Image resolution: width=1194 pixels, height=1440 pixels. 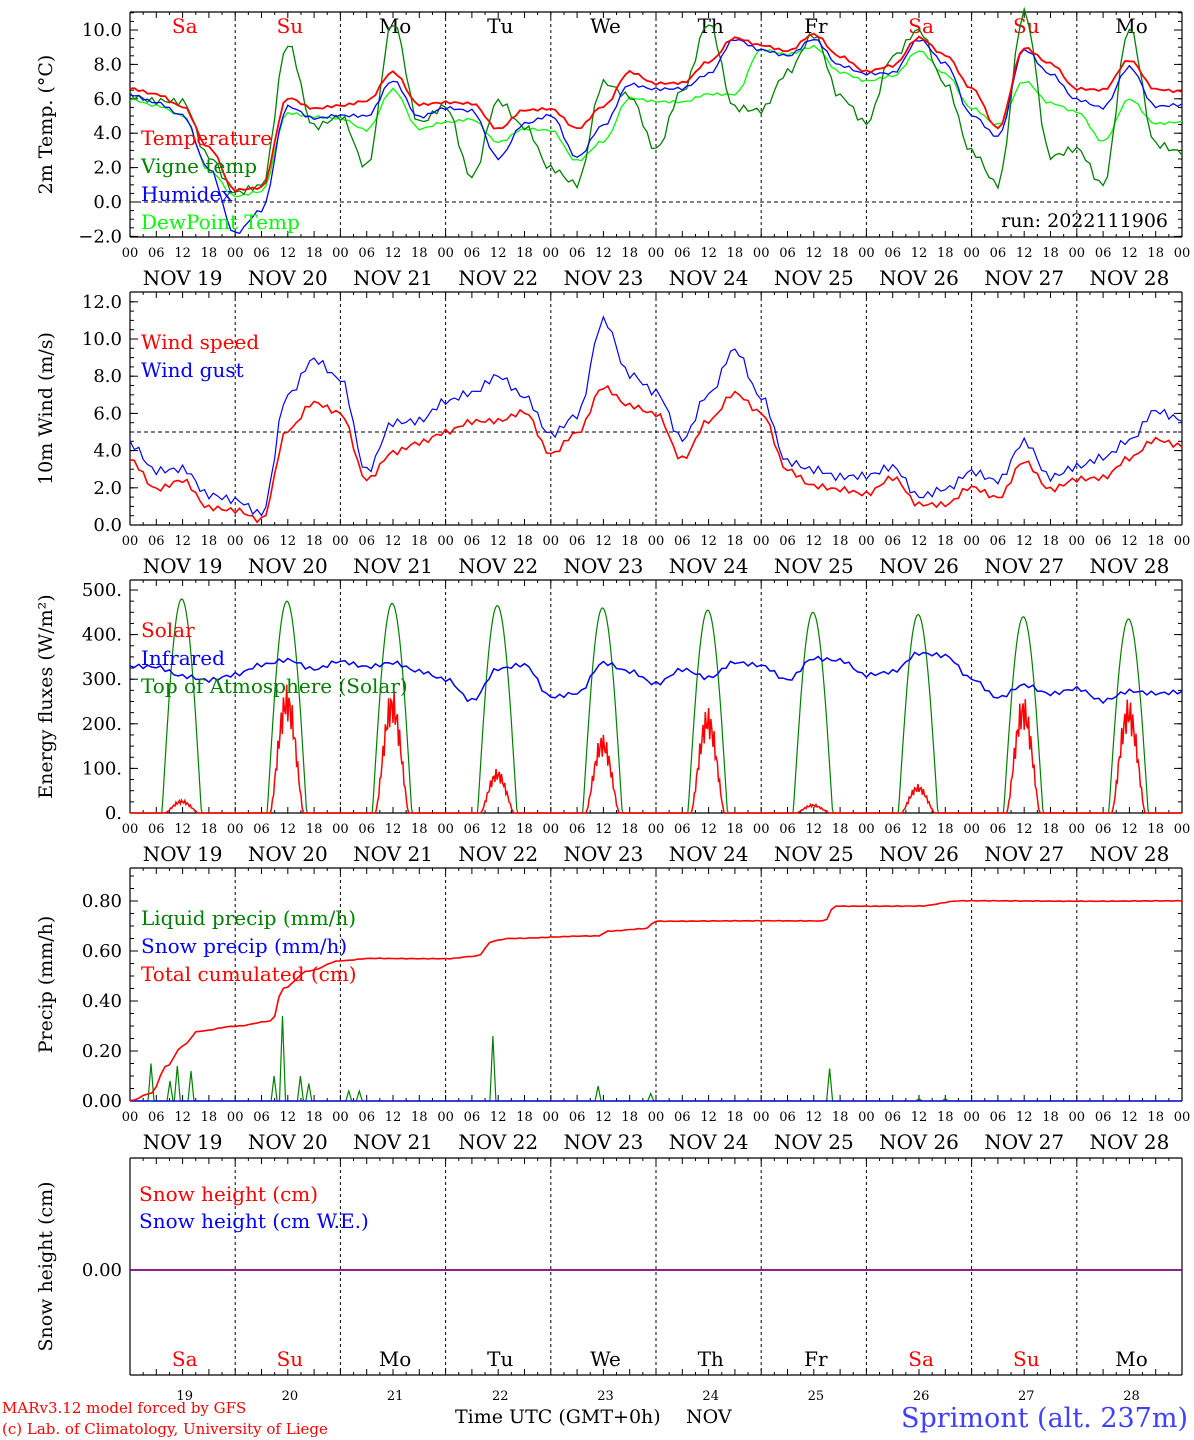 I want to click on day-number: 24, so click(x=710, y=1396).